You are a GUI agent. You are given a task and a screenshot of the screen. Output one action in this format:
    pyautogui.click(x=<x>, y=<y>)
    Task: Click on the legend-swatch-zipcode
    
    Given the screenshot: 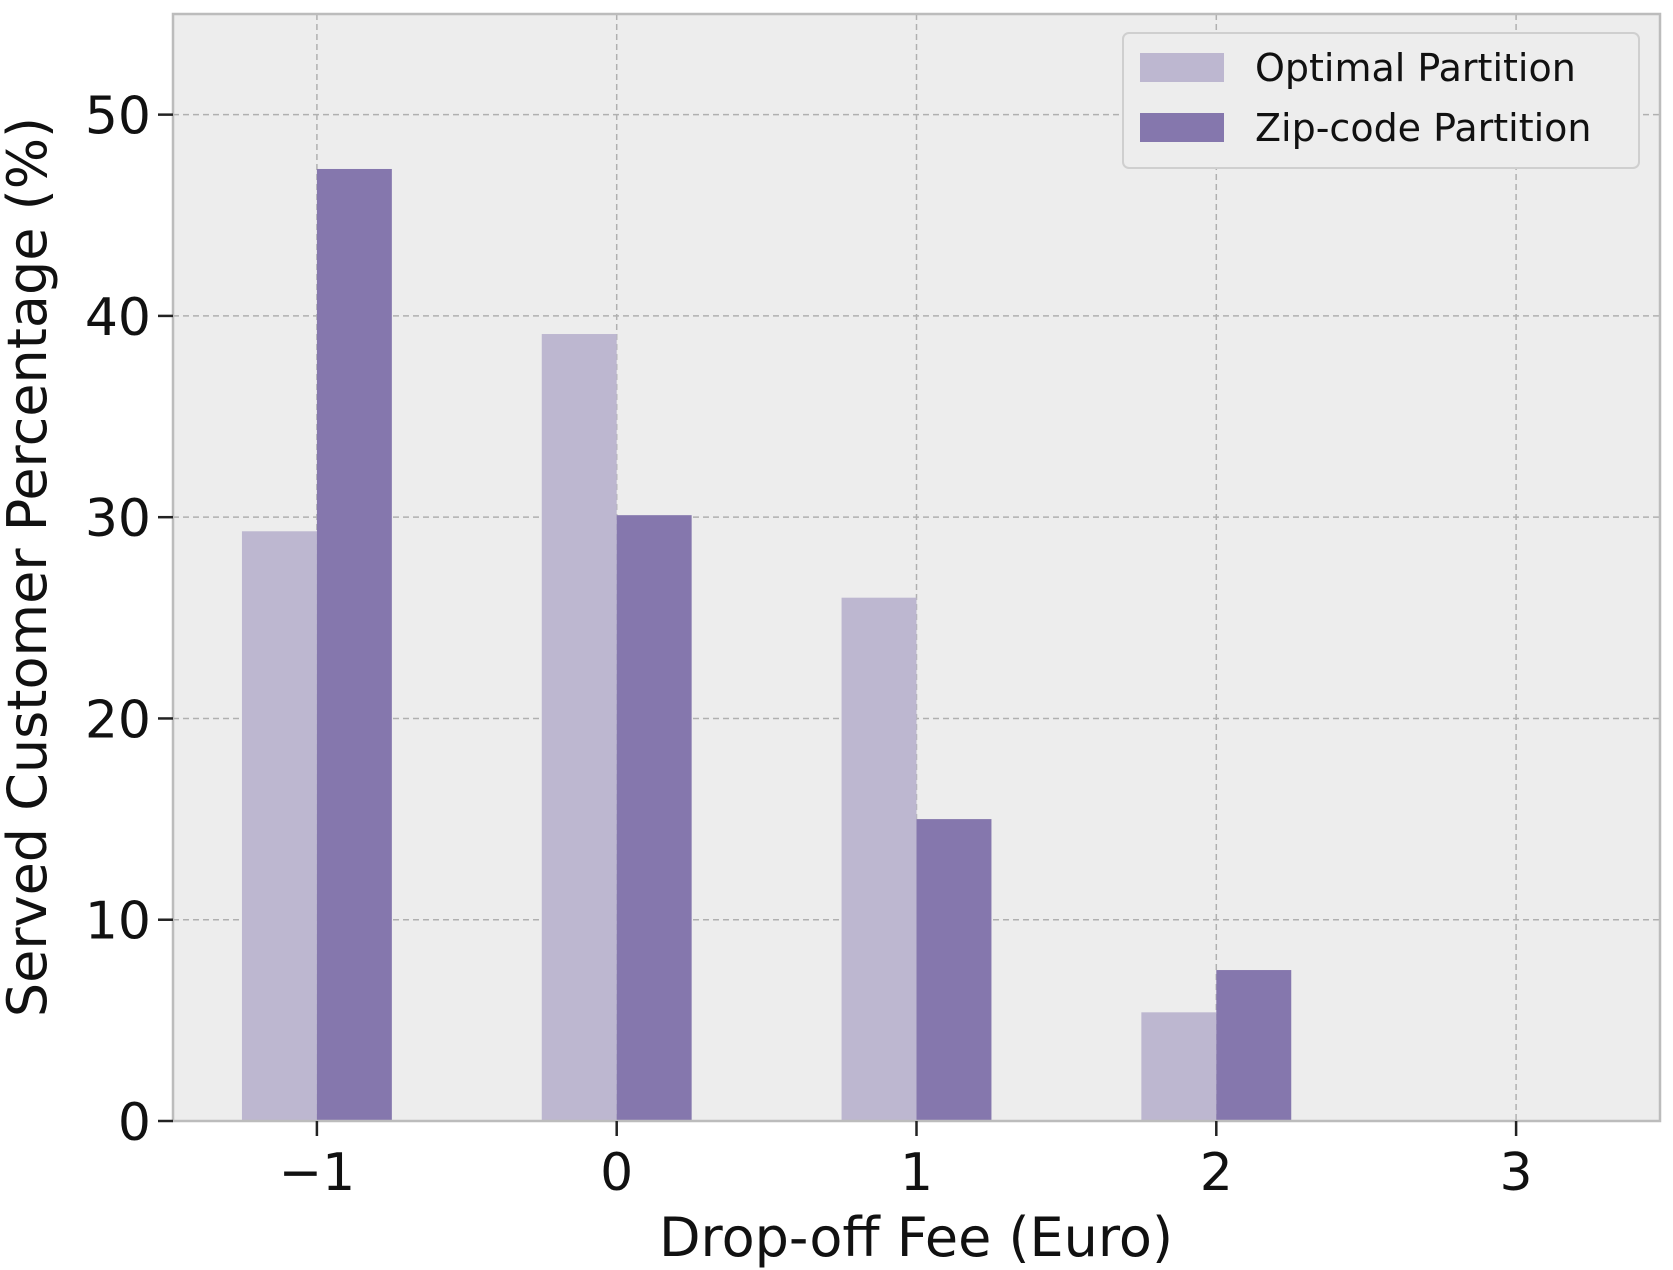 What is the action you would take?
    pyautogui.click(x=1182, y=127)
    